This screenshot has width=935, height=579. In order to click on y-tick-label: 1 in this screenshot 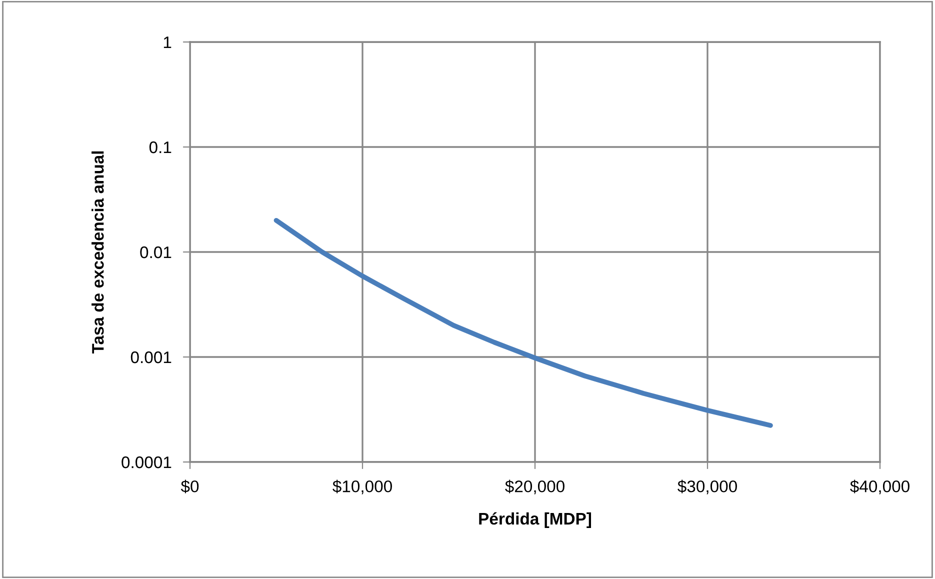, I will do `click(168, 42)`.